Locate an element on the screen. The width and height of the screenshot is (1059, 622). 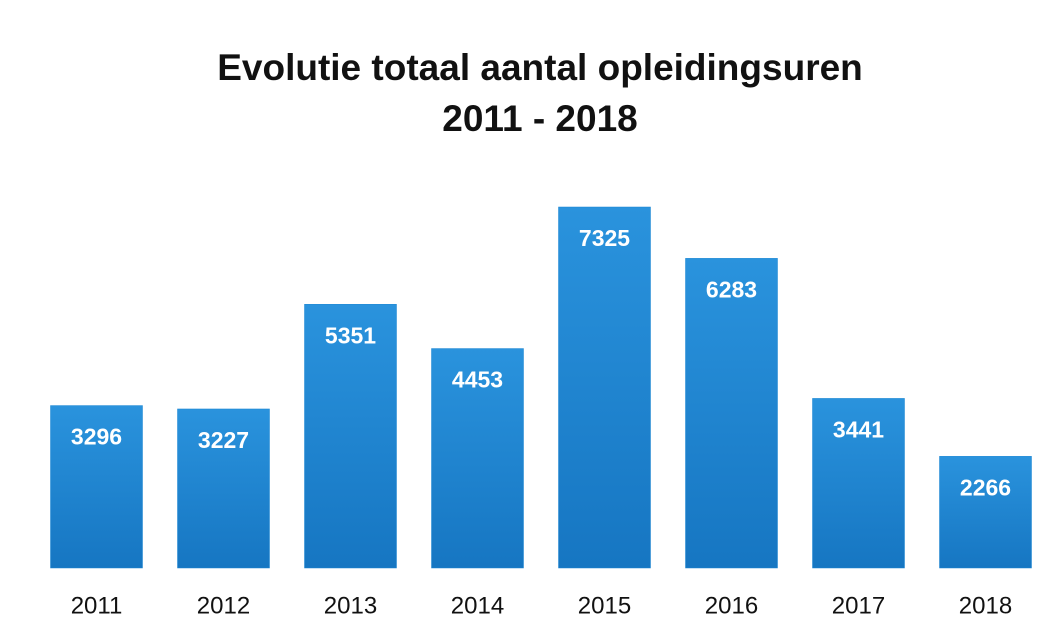
value-label: 3227 is located at coordinates (223, 440).